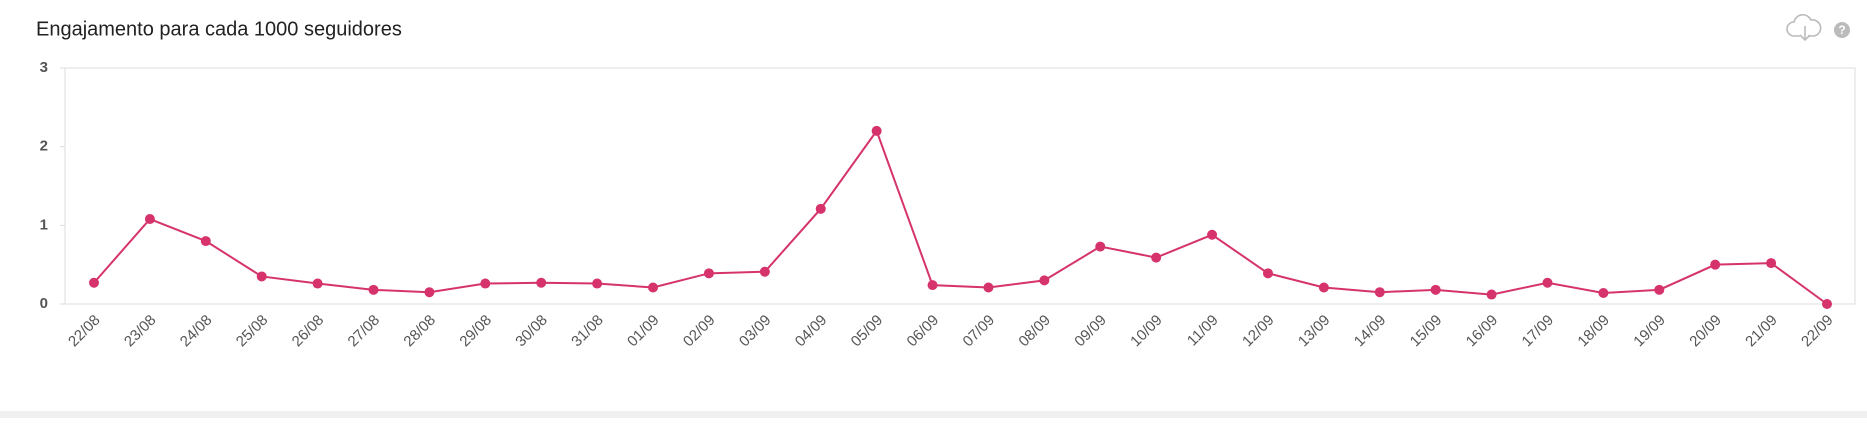  Describe the element at coordinates (1034, 331) in the screenshot. I see `x-tick-label: 08/09` at that location.